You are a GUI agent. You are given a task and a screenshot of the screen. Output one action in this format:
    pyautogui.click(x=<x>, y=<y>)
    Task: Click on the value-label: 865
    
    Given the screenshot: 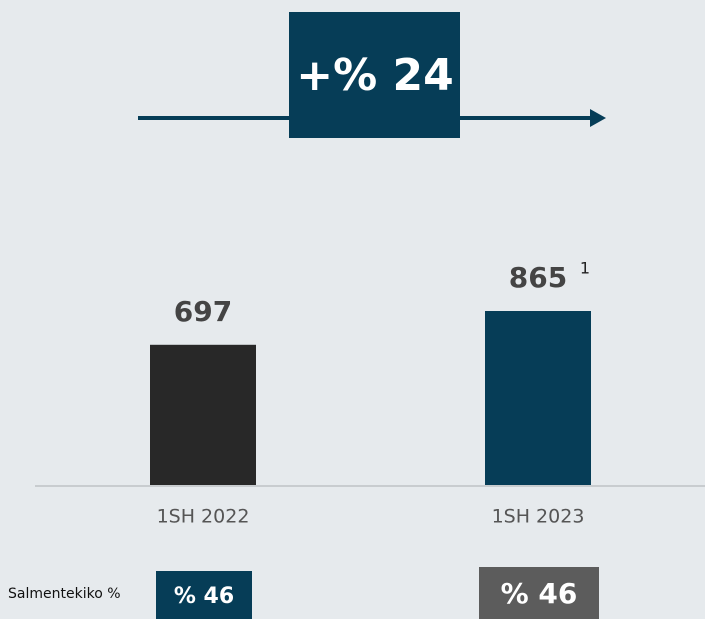 What is the action you would take?
    pyautogui.click(x=538, y=277)
    